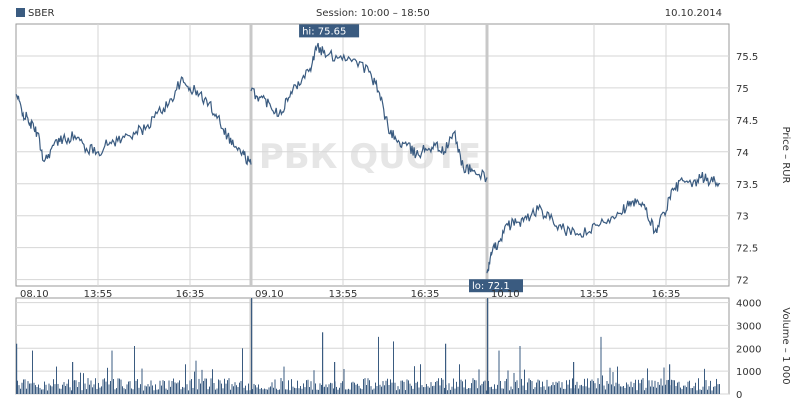 The image size is (800, 405). Describe the element at coordinates (785, 345) in the screenshot. I see `volume-axis-title: Volume – 1 000` at that location.